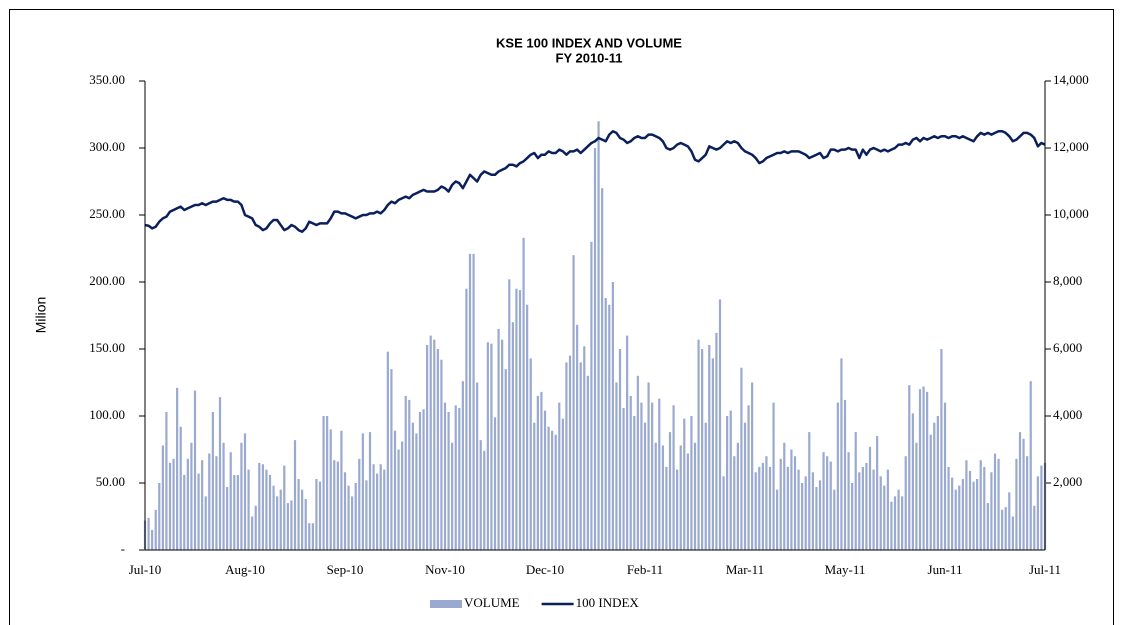  What do you see at coordinates (107, 213) in the screenshot?
I see `y-tick-label: 250.00` at bounding box center [107, 213].